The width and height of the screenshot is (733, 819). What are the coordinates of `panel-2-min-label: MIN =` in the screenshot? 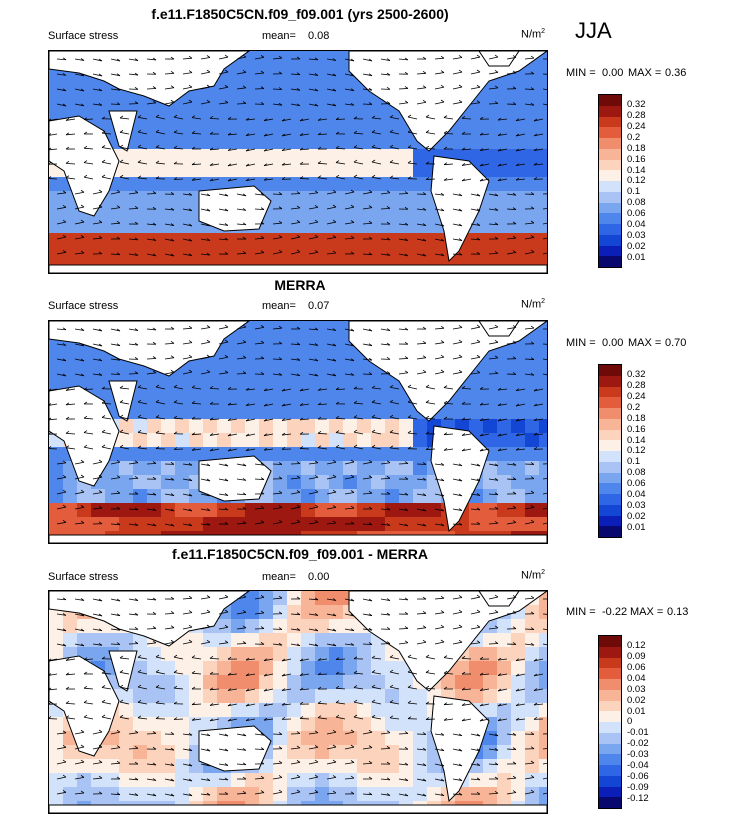 It's located at (581, 343).